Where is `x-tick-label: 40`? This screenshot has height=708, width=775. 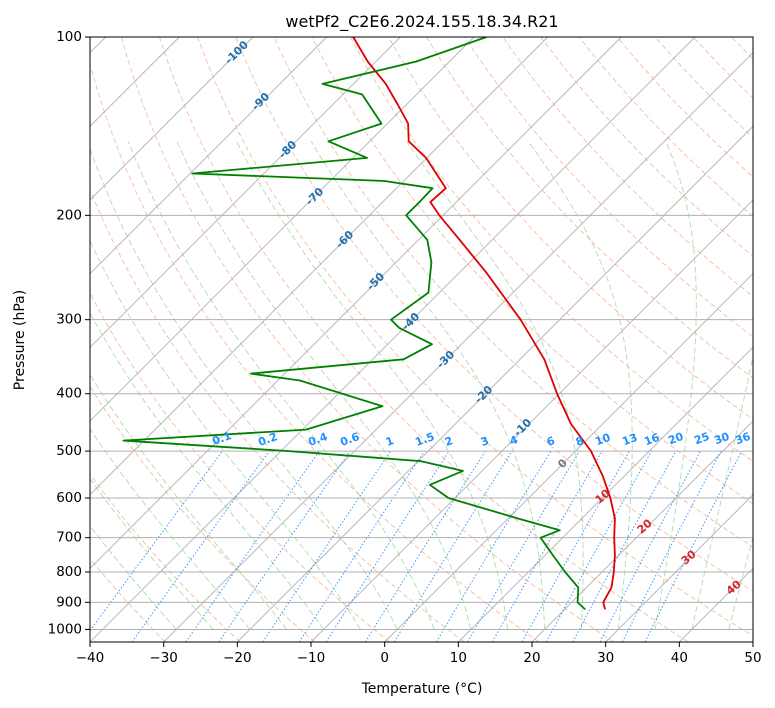 x-tick-label: 40 is located at coordinates (679, 658).